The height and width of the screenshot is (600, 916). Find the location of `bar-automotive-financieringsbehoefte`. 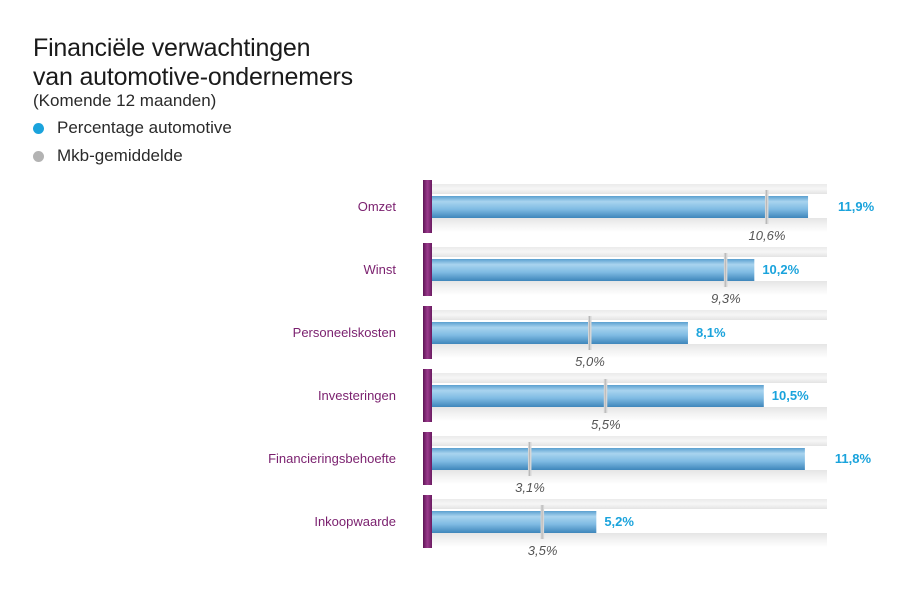

bar-automotive-financieringsbehoefte is located at coordinates (618, 459).